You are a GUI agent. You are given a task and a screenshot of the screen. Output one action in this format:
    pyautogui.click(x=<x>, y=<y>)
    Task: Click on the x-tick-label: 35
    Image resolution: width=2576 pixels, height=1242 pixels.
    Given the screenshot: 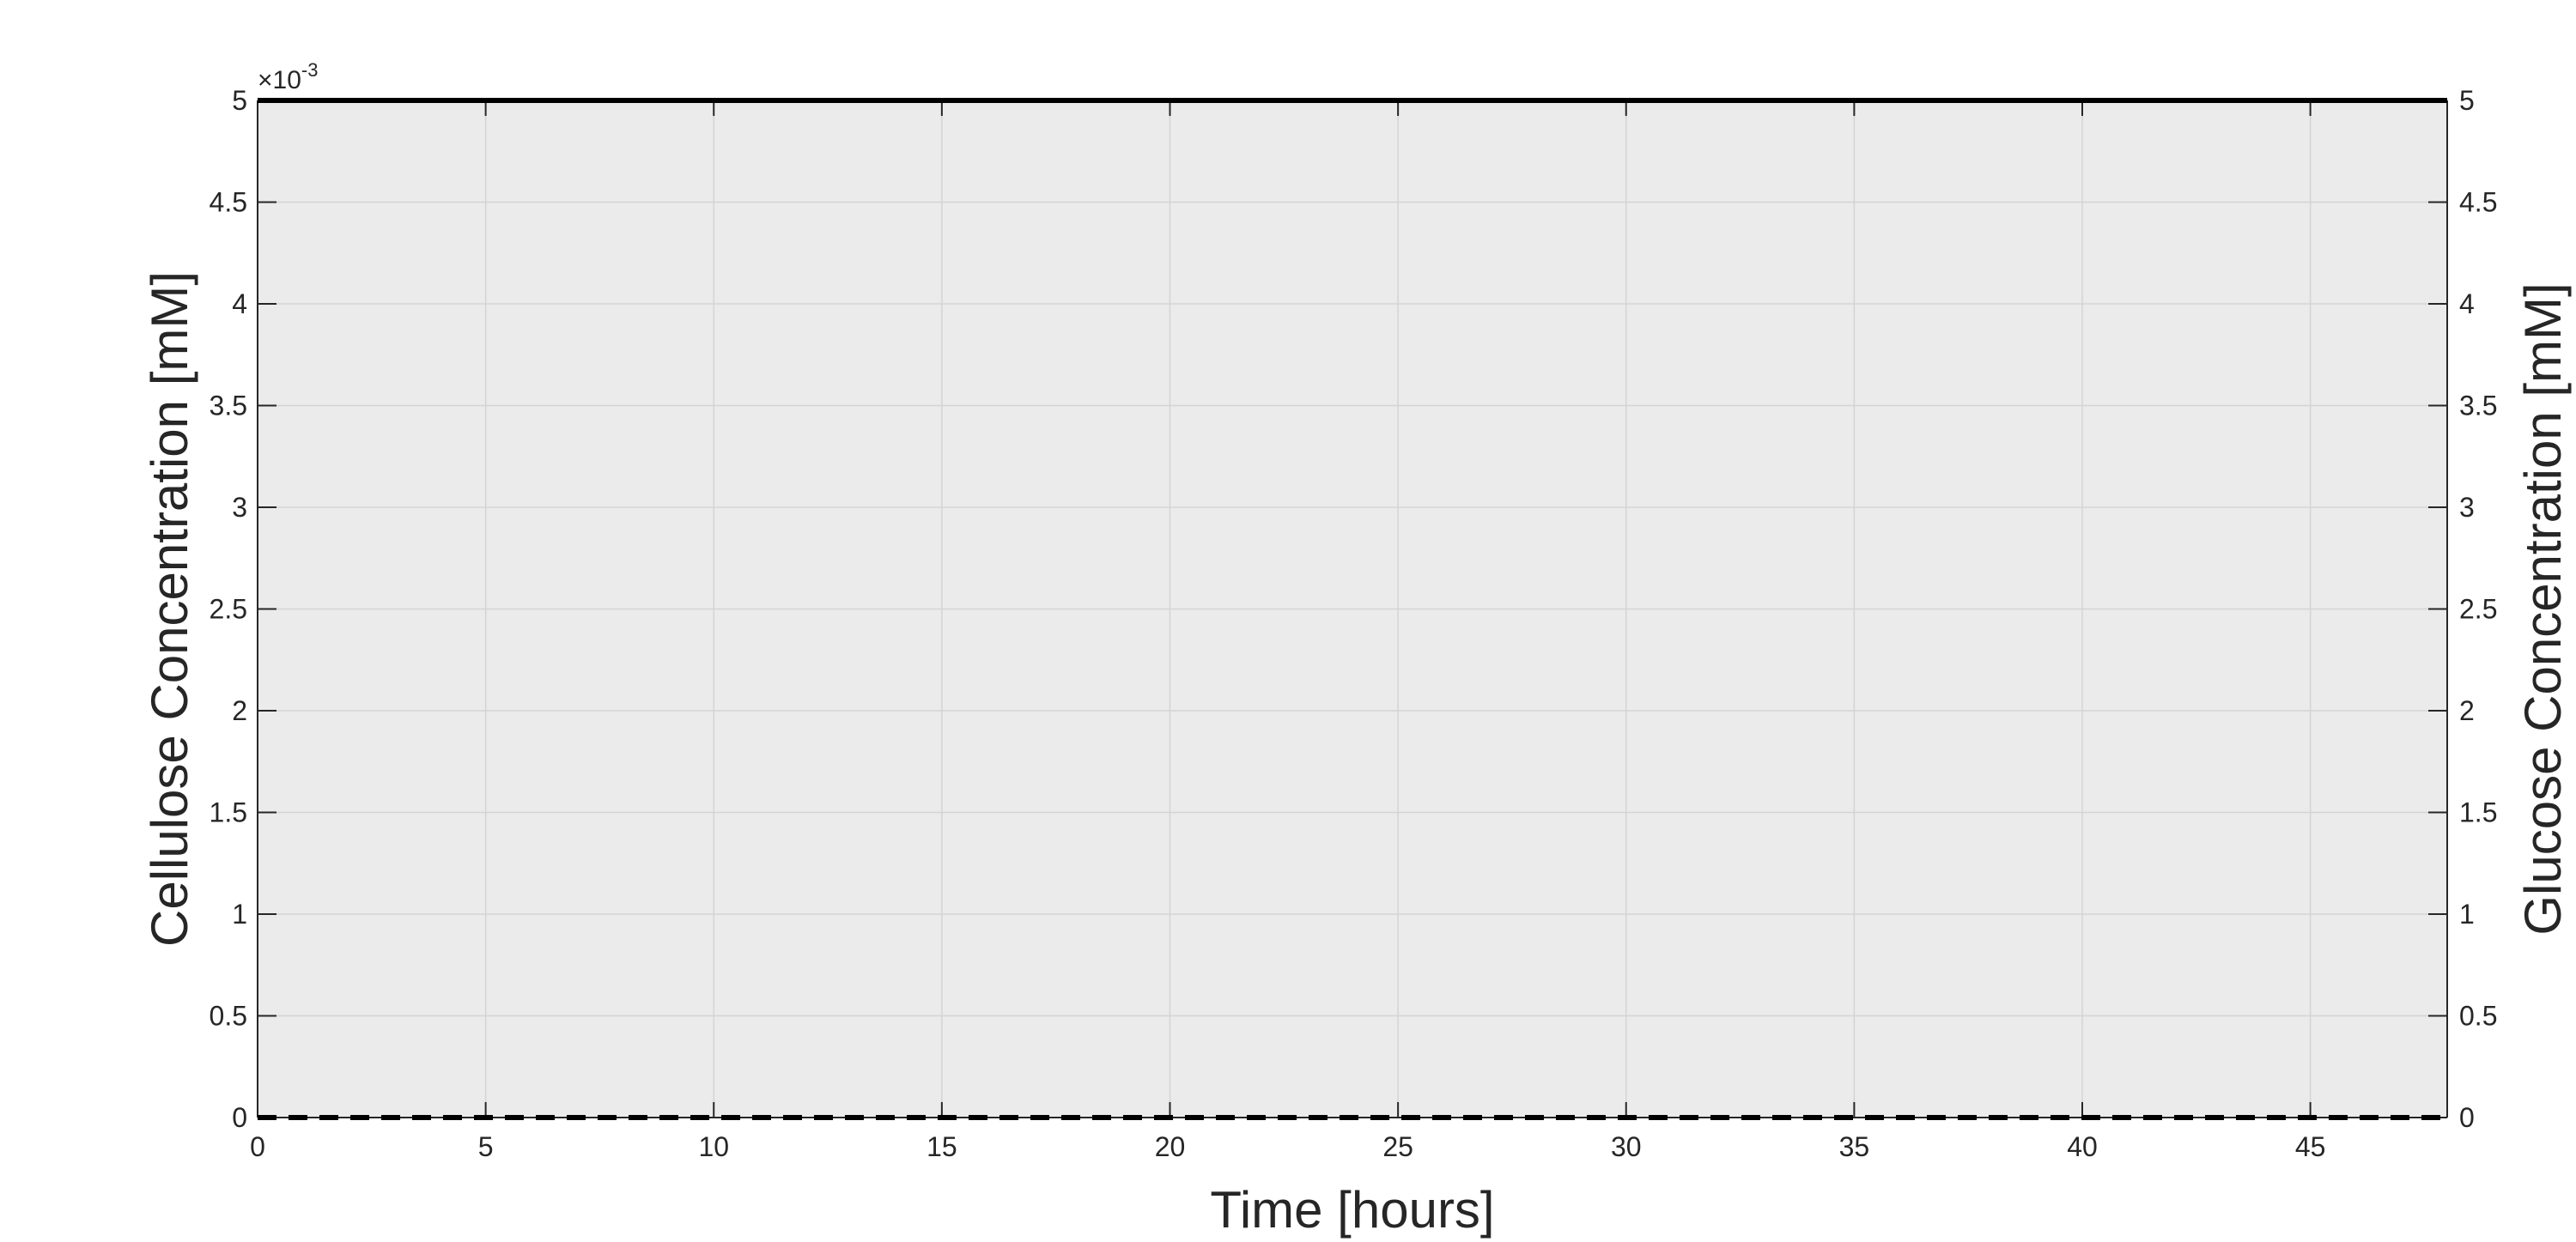 What is the action you would take?
    pyautogui.click(x=1855, y=1147)
    